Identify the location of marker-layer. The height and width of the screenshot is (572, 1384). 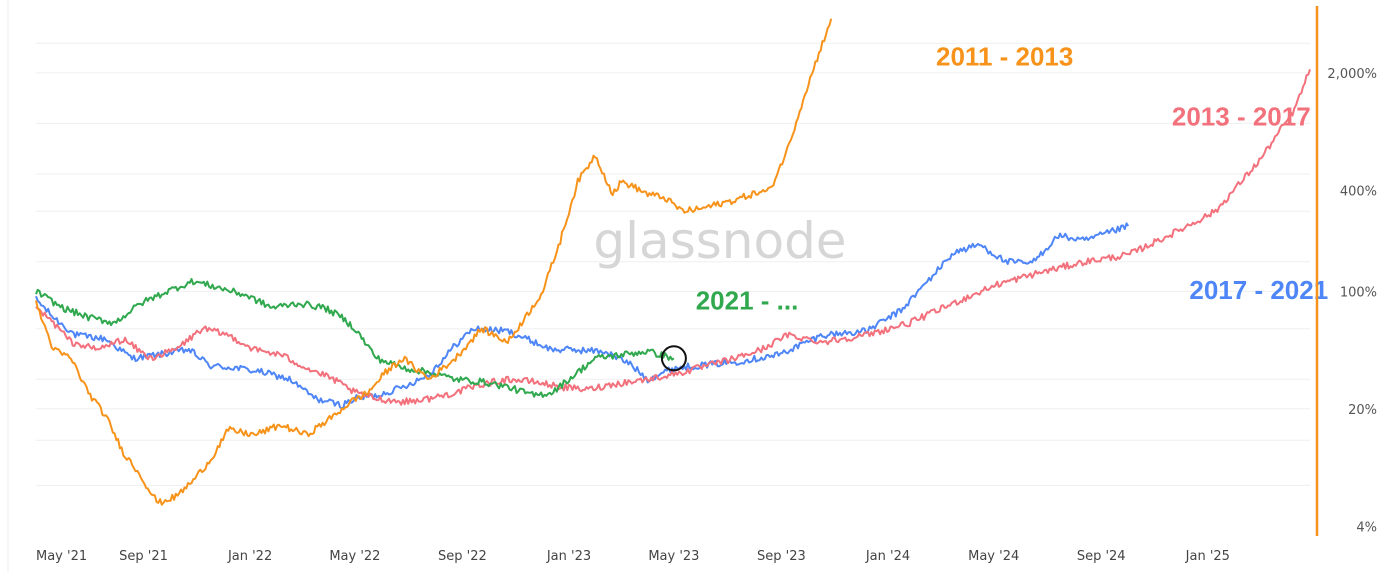
(673, 358).